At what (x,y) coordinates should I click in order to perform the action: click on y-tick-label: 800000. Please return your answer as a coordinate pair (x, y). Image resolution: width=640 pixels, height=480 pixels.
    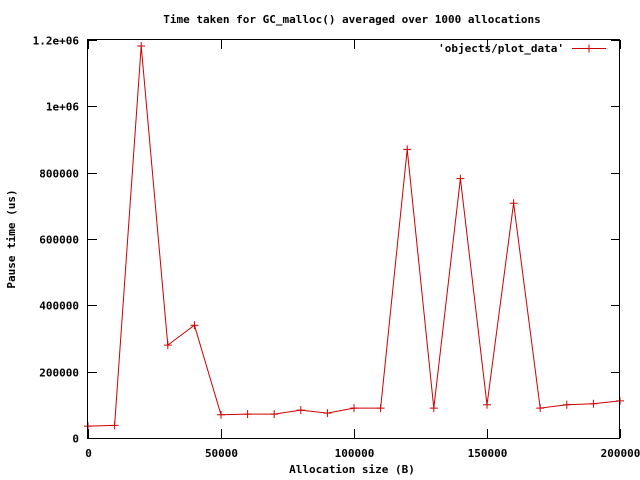
    Looking at the image, I should click on (59, 174).